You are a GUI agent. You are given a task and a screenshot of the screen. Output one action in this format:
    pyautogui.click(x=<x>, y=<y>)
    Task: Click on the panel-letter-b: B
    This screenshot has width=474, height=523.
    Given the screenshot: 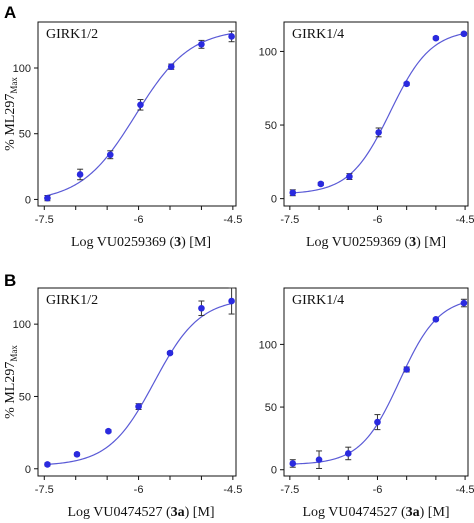 What is the action you would take?
    pyautogui.click(x=10, y=280)
    